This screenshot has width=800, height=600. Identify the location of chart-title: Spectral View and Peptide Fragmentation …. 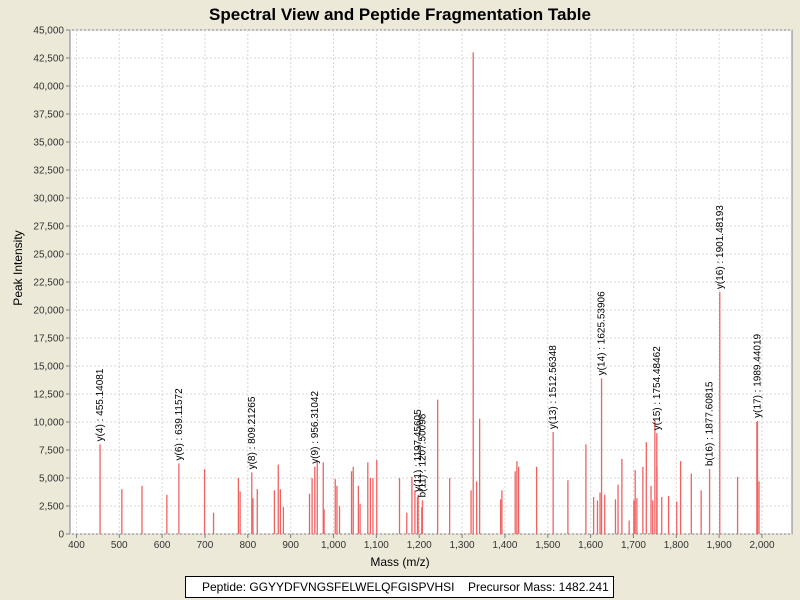
(400, 14).